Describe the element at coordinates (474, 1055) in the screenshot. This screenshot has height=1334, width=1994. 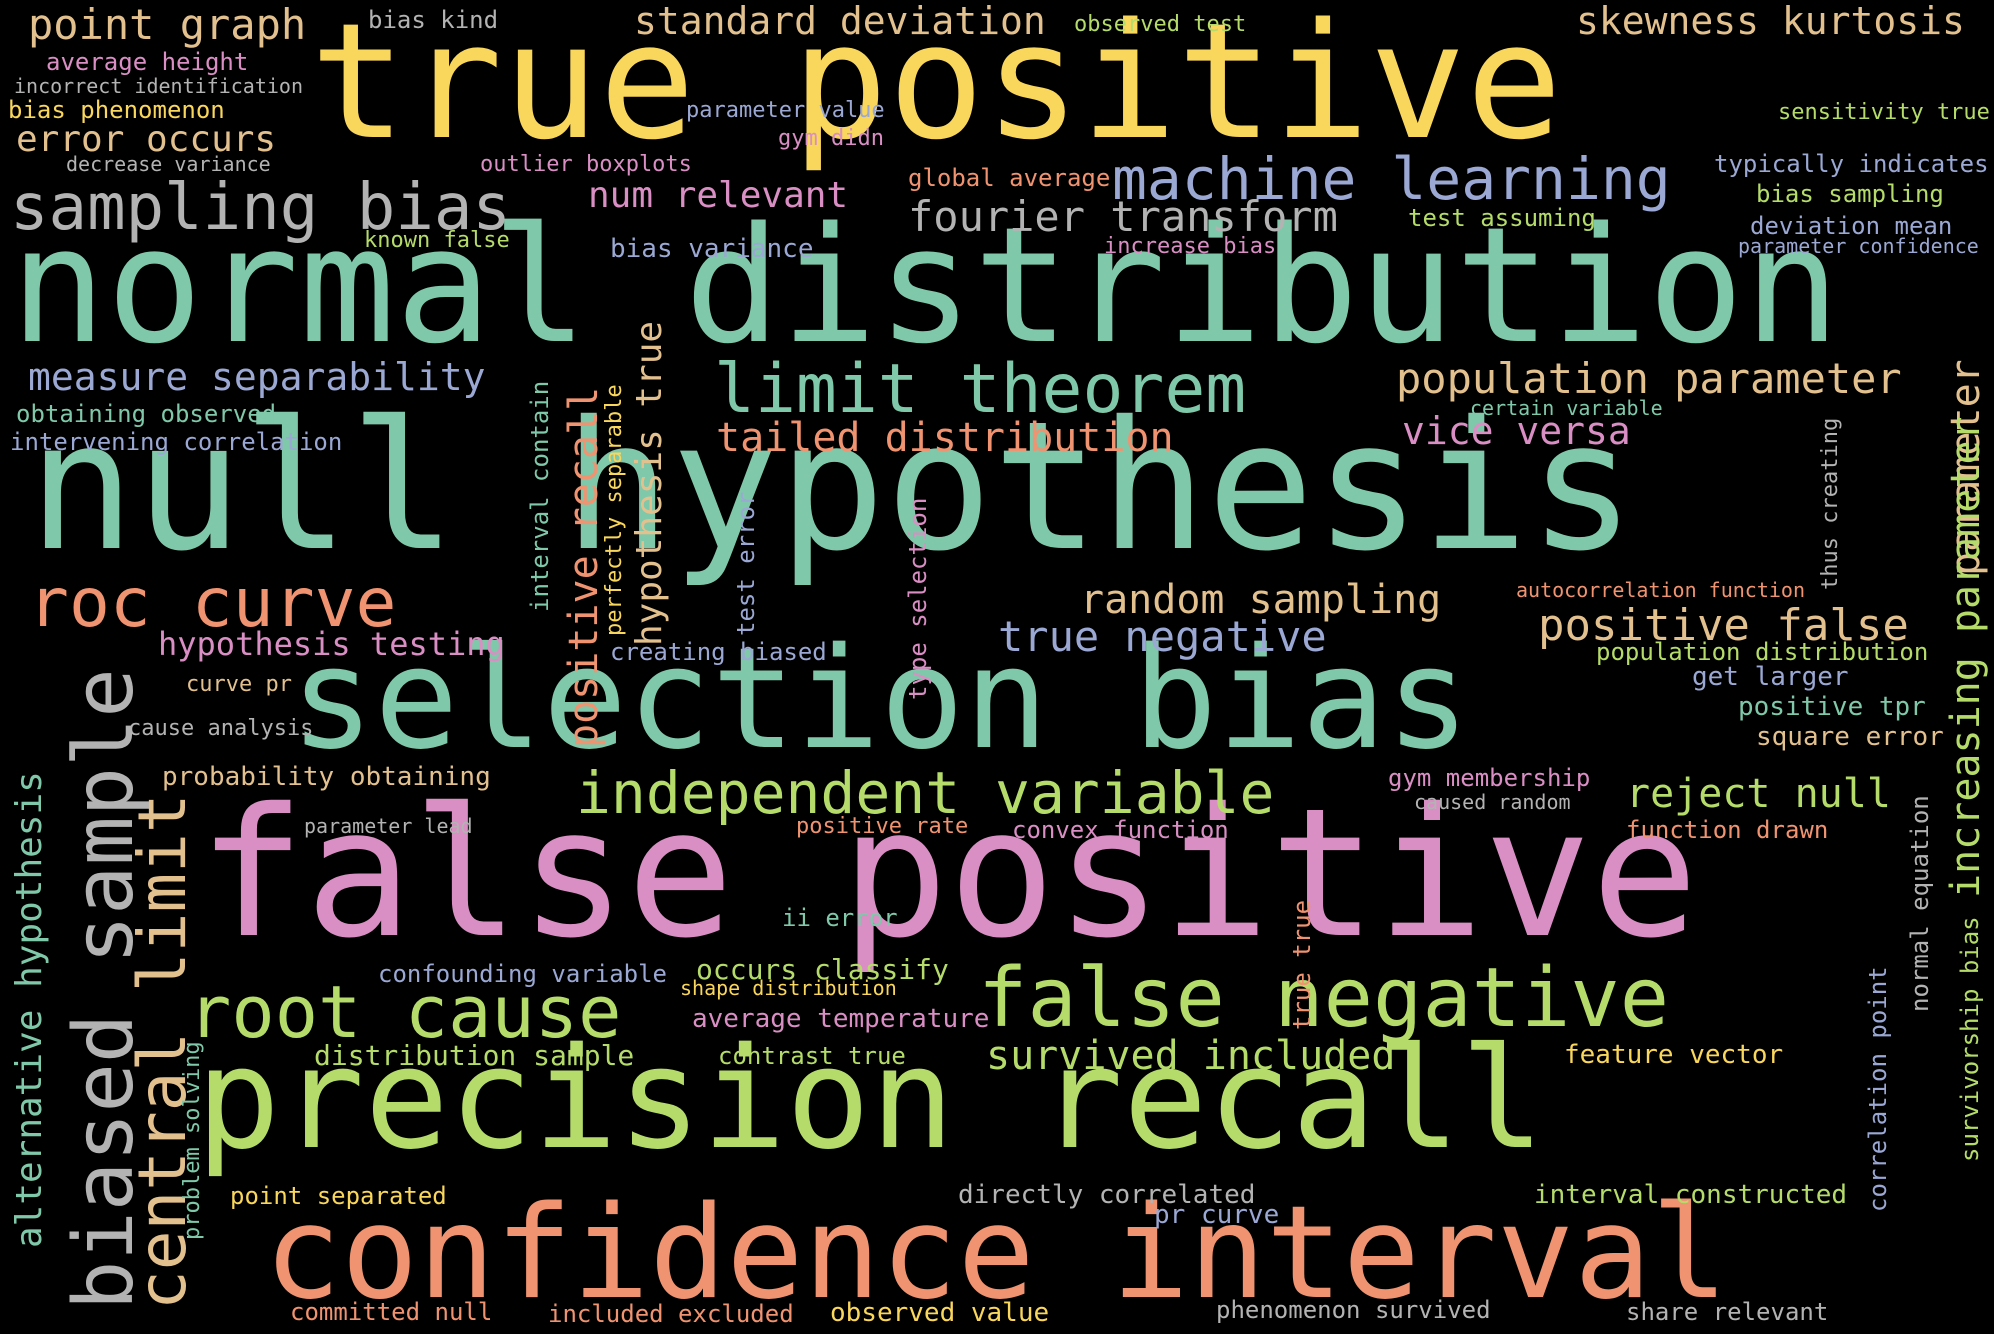
I see `word-distribution-sample: distribution sample` at that location.